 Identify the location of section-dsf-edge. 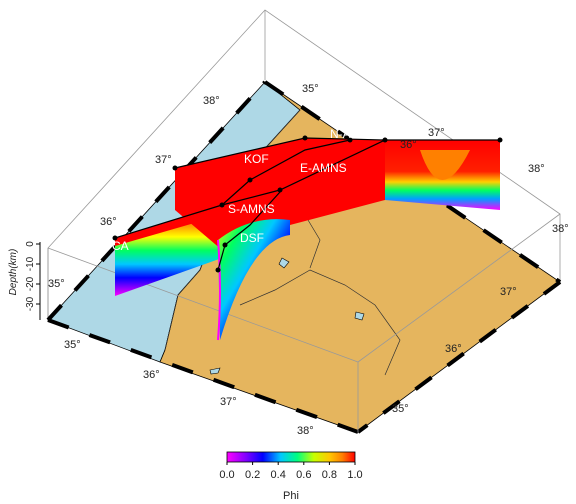
(219, 290).